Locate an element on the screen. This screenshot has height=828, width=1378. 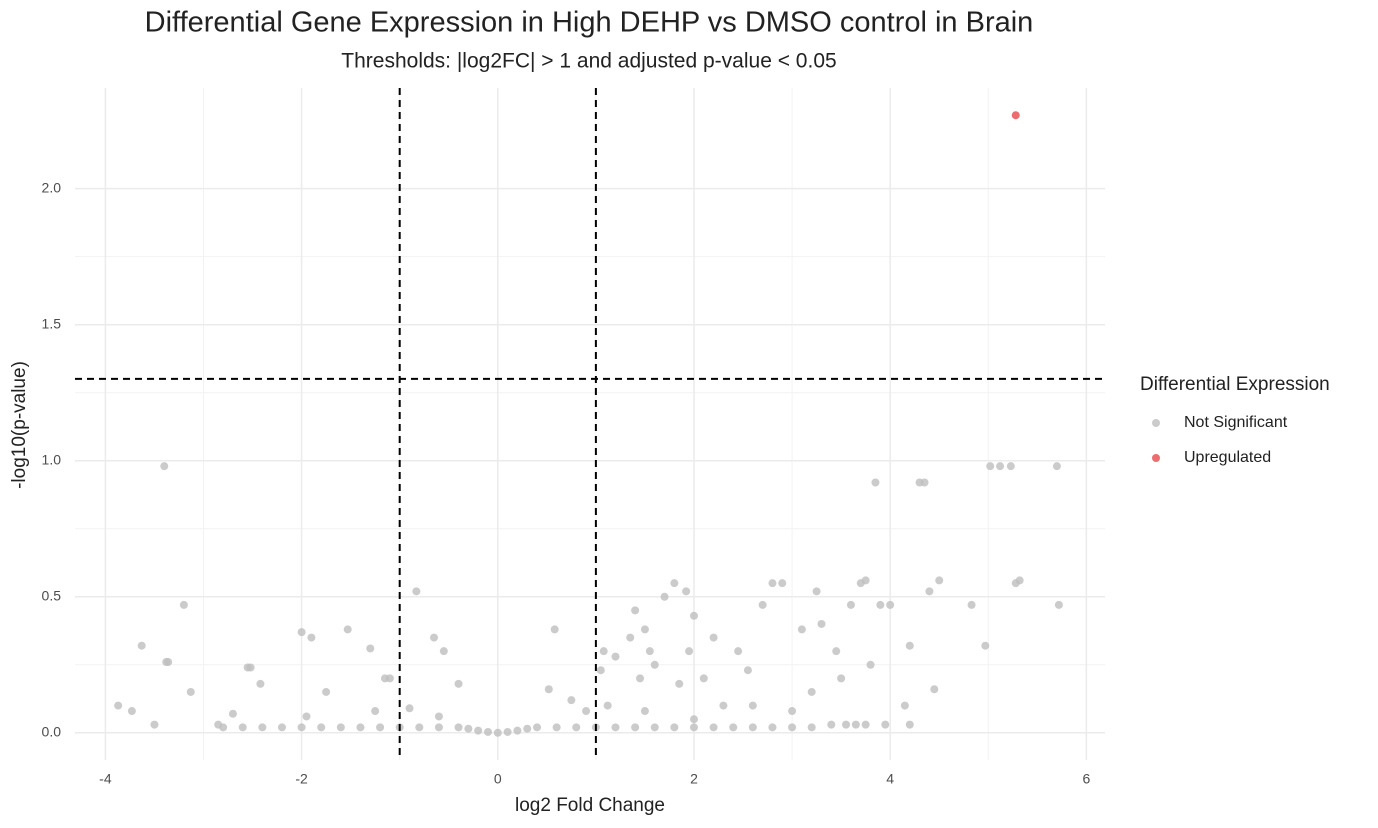
x-tick-label: 0 is located at coordinates (498, 779).